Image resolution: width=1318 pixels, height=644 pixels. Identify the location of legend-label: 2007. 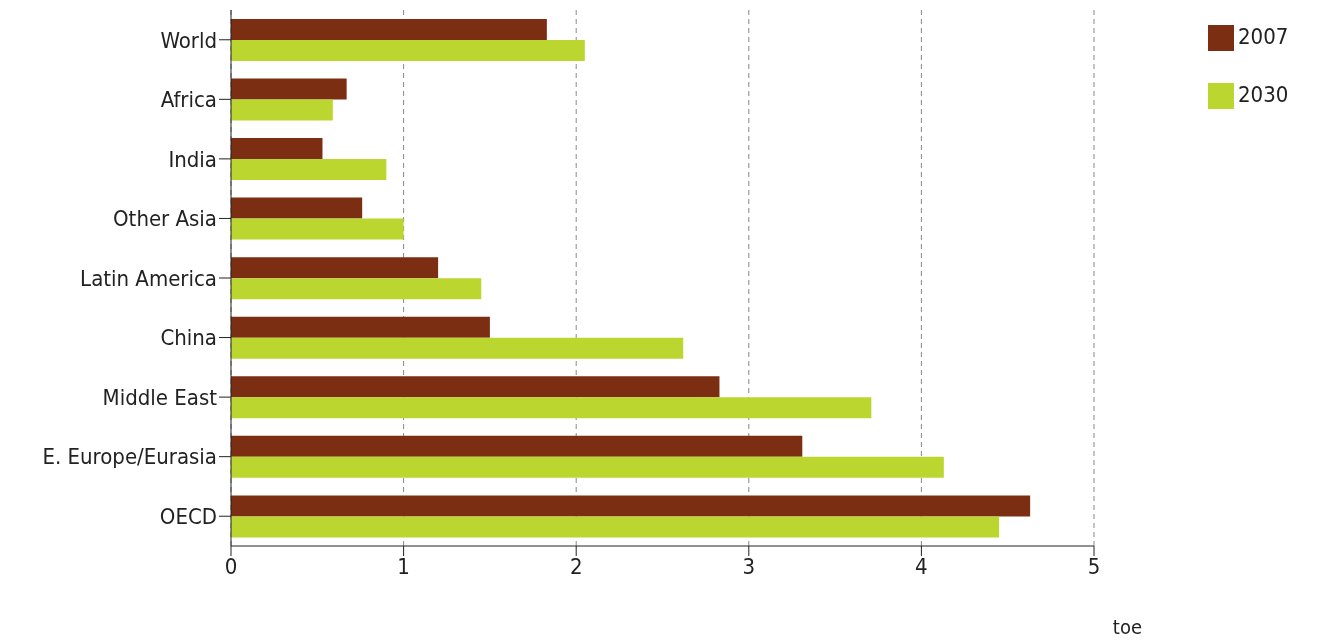
(1263, 36).